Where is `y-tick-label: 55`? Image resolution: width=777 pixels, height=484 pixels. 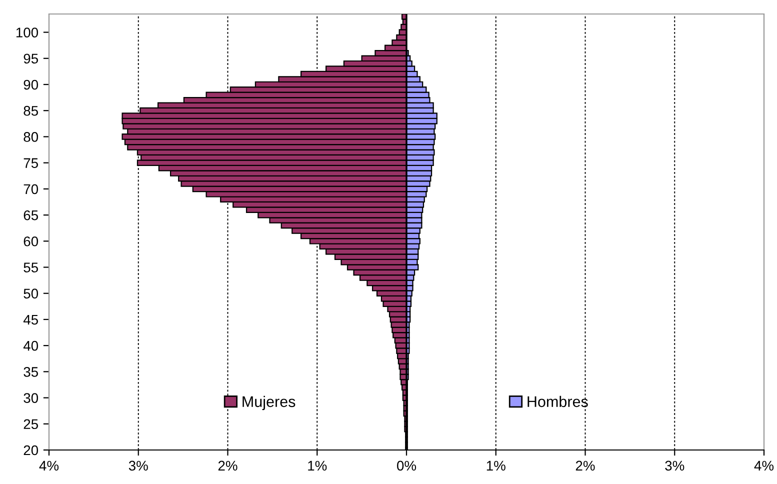
y-tick-label: 55 is located at coordinates (31, 267).